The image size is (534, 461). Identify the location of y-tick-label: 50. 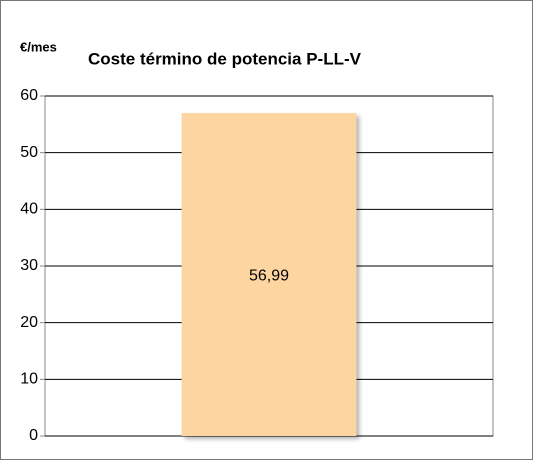
(29, 152).